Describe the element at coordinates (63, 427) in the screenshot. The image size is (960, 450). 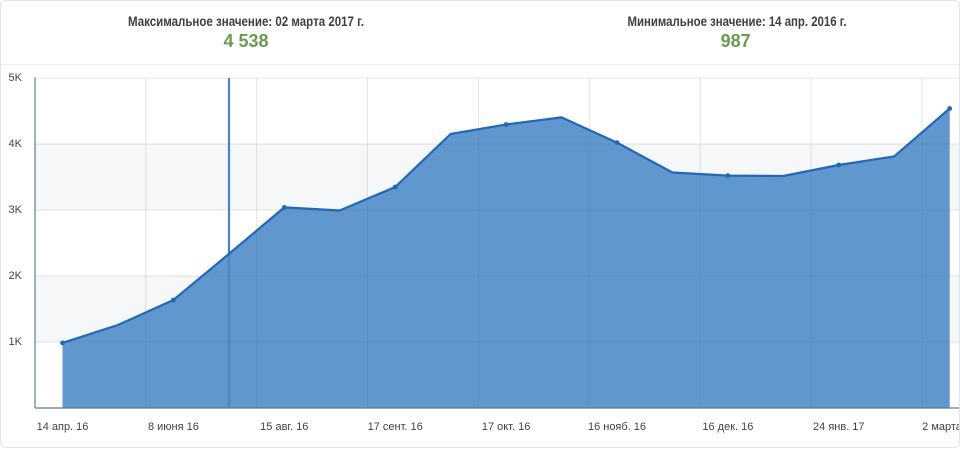
I see `svg-text: 14 апр. 16` at that location.